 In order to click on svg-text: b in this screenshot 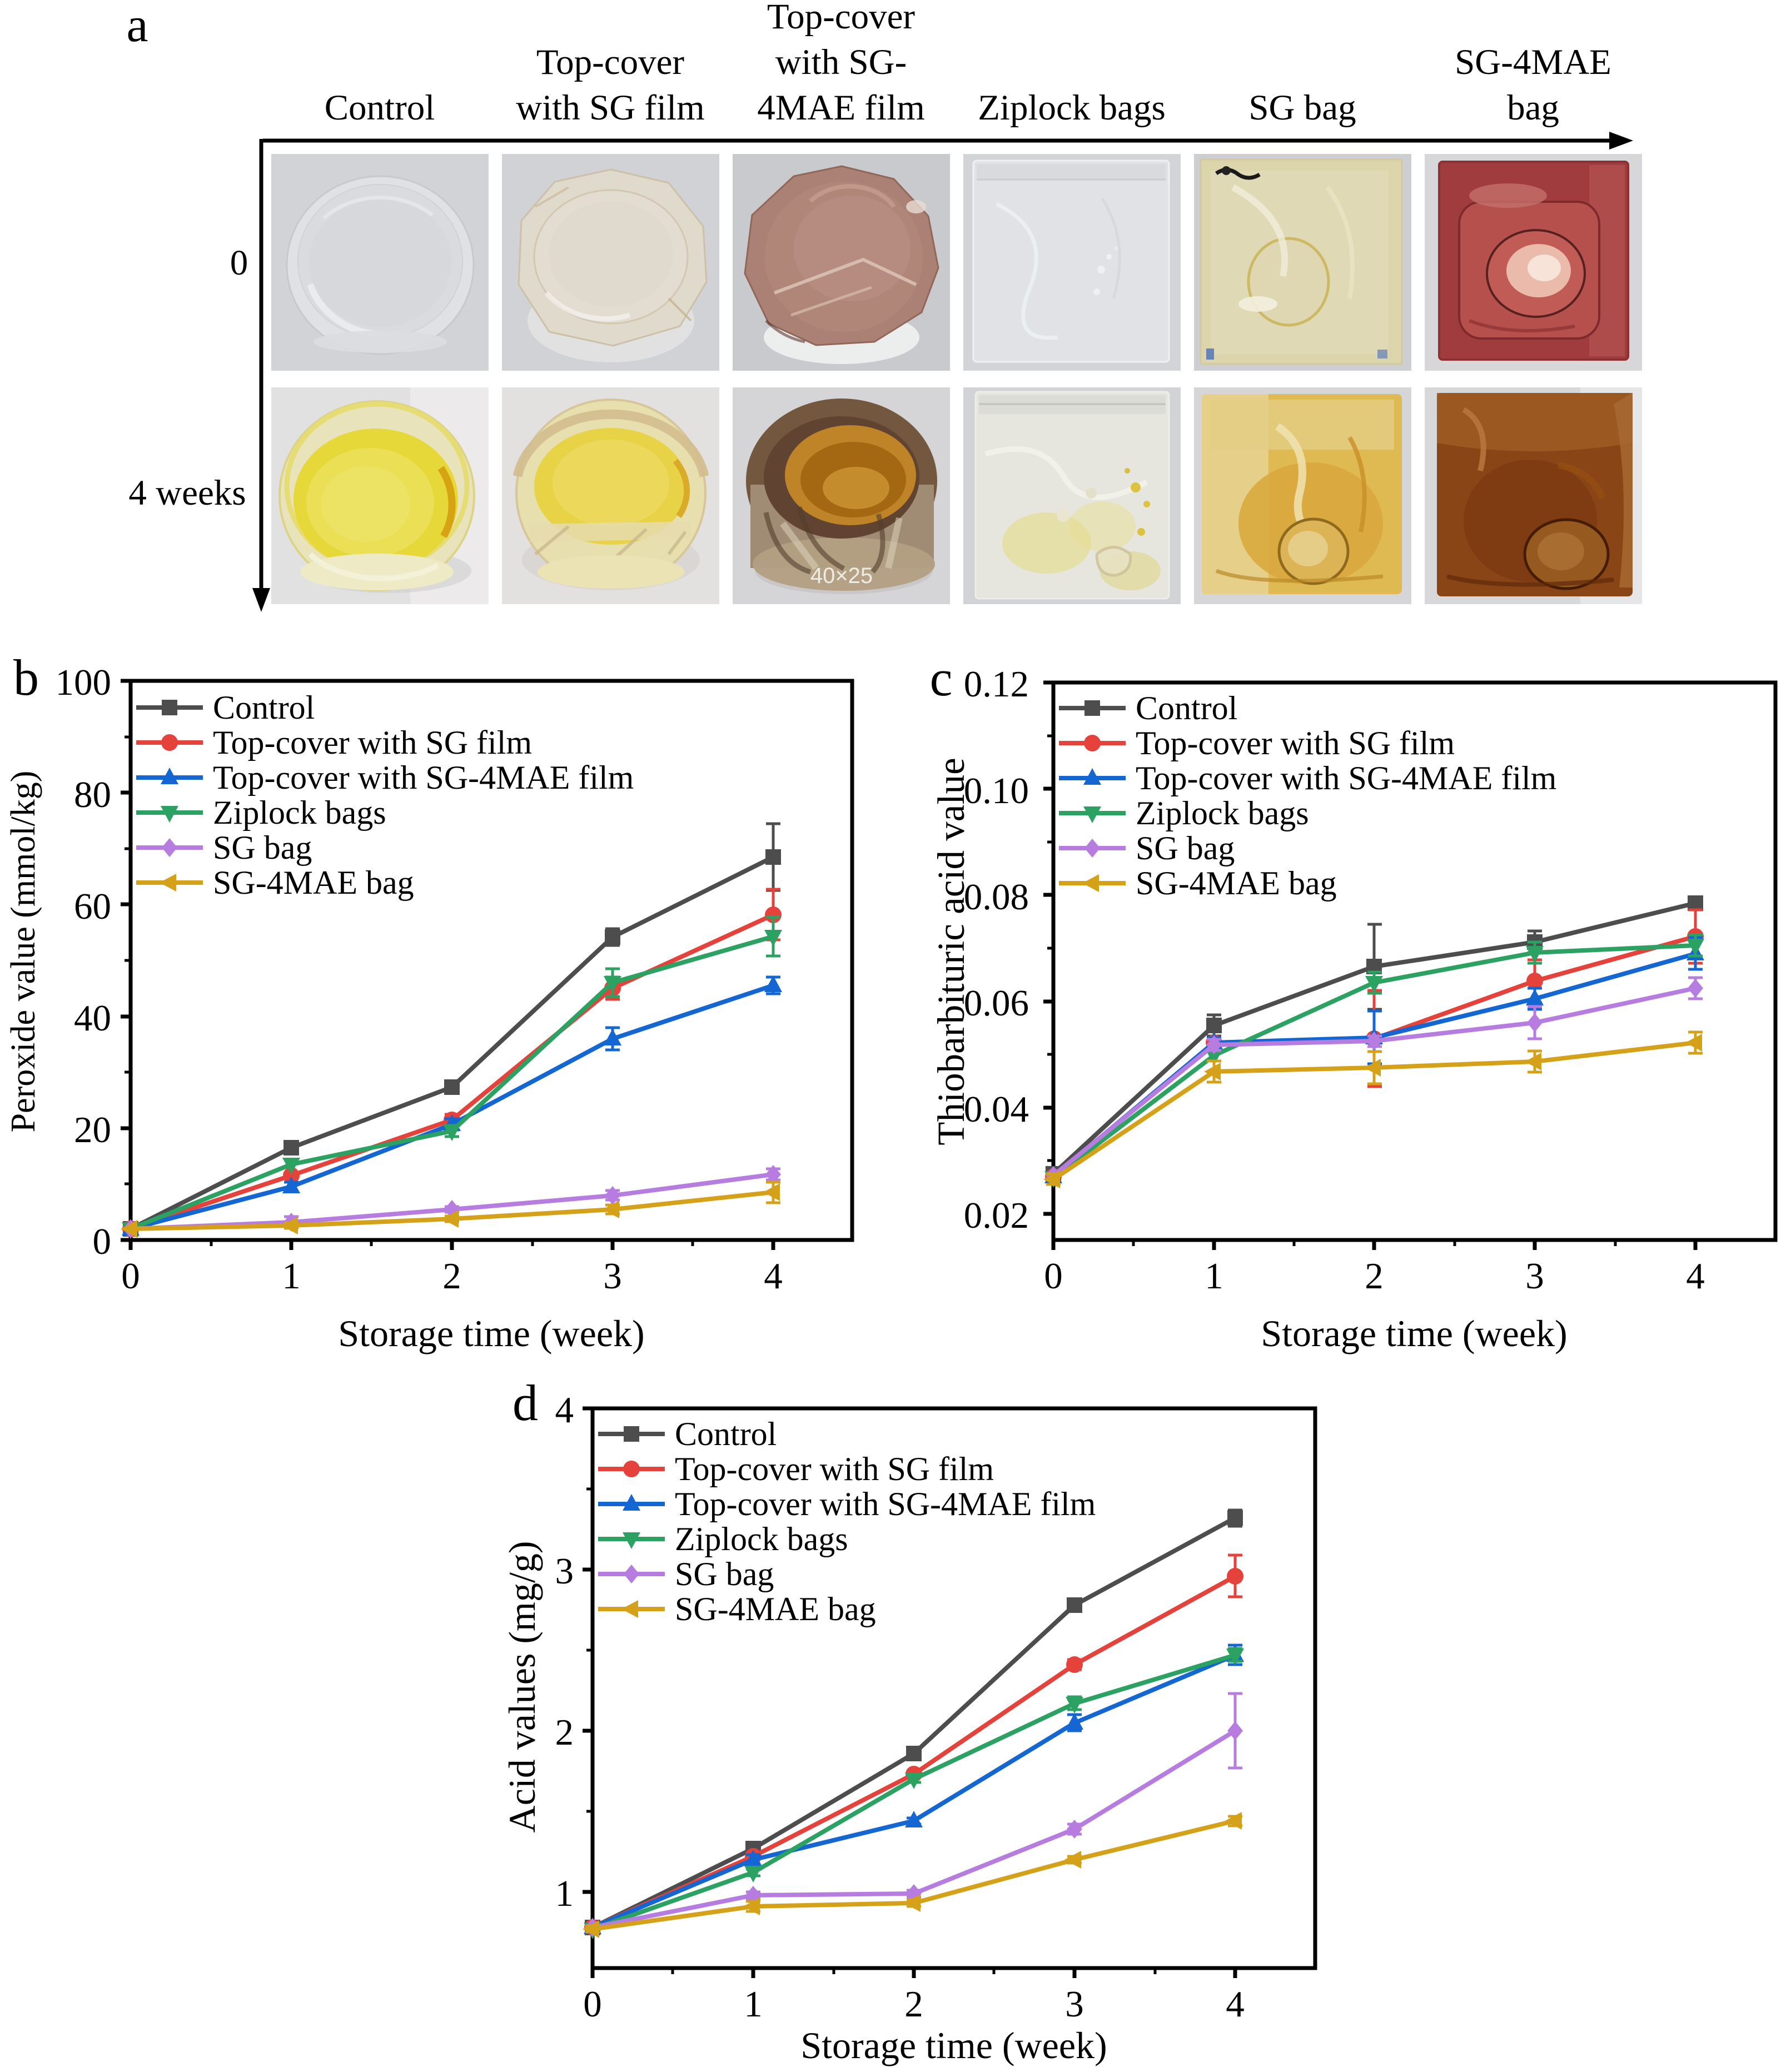, I will do `click(26, 677)`.